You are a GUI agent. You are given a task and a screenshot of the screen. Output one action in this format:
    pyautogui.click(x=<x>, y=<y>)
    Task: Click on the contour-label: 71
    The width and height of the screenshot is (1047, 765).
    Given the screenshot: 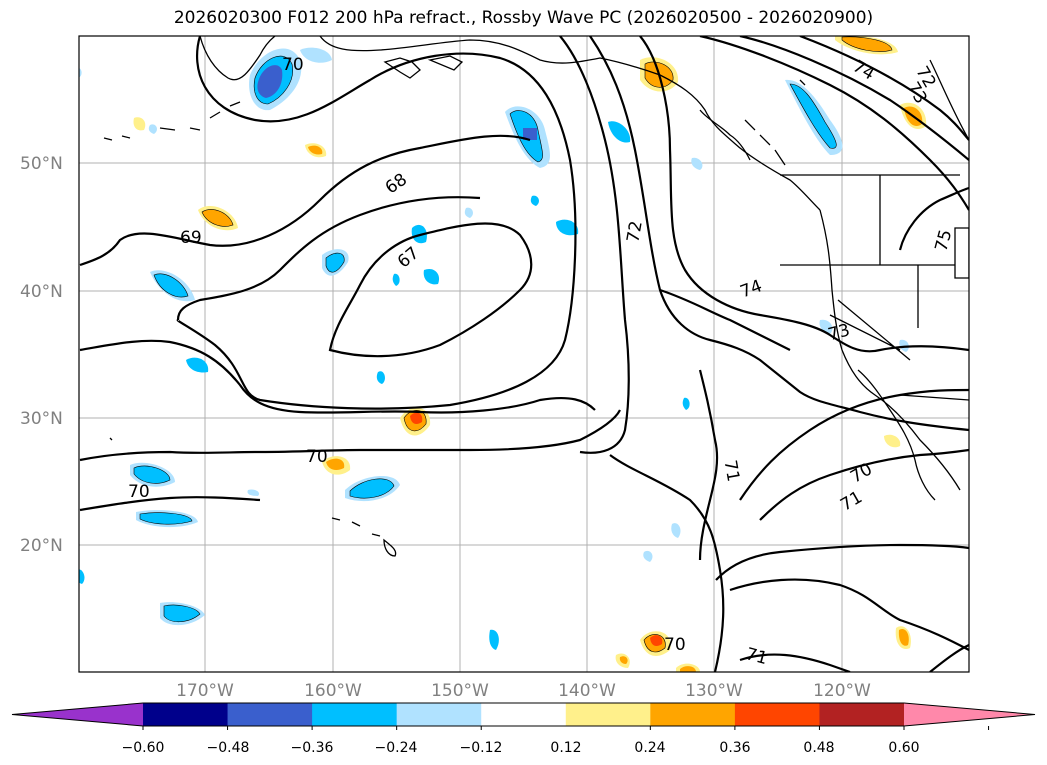 What is the action you would take?
    pyautogui.click(x=731, y=470)
    